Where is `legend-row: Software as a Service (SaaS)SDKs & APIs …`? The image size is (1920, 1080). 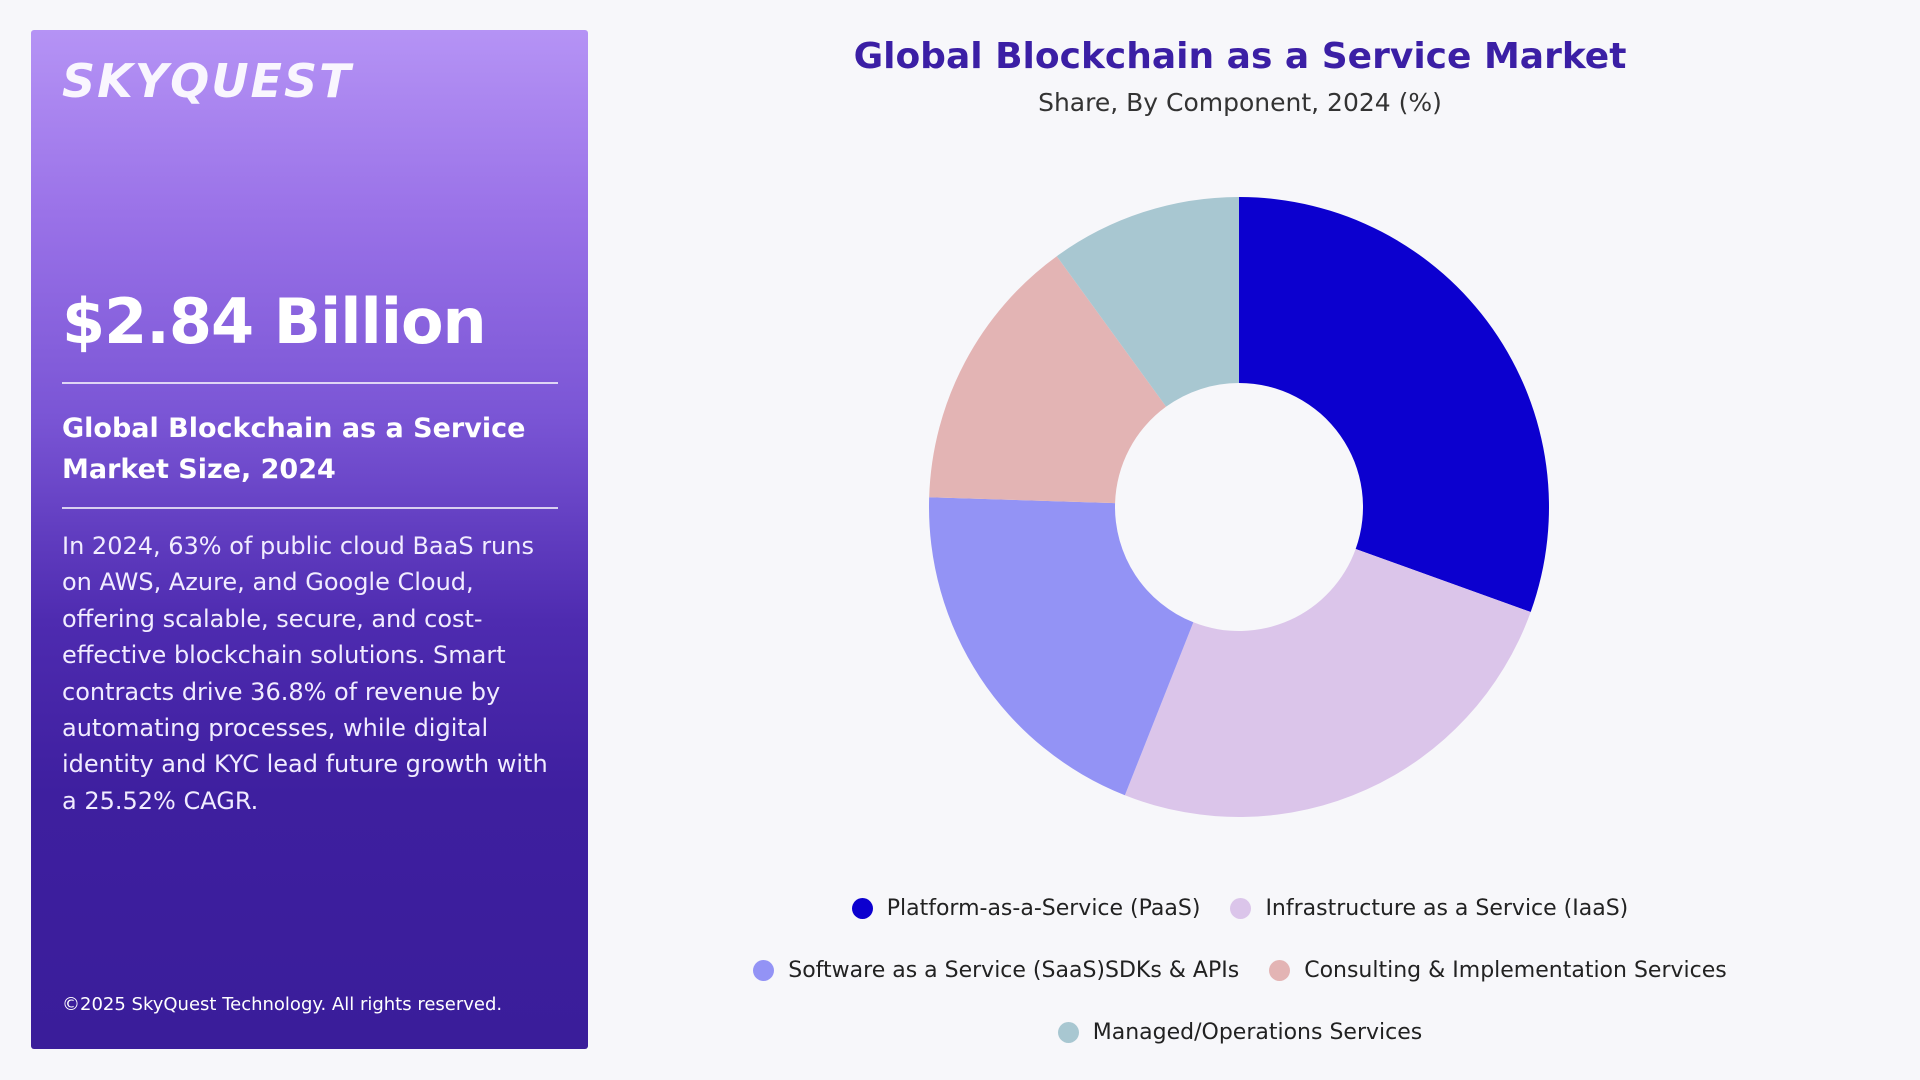 legend-row: Software as a Service (SaaS)SDKs & APIs … is located at coordinates (1240, 970).